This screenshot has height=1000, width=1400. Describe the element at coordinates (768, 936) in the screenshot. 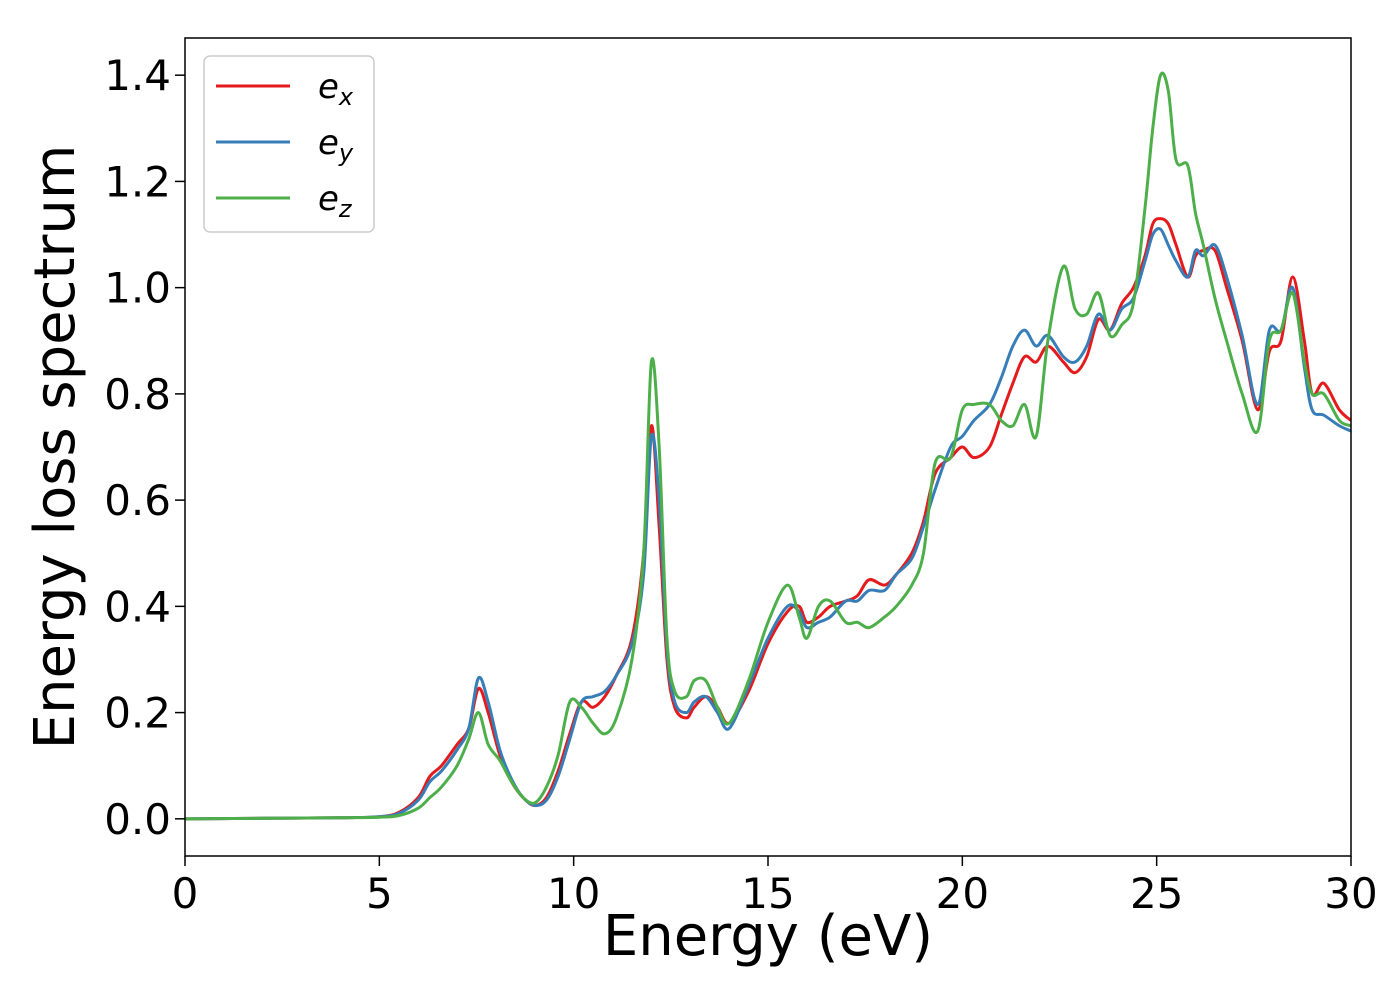

I see `x-axis-label: Energy (eV)` at that location.